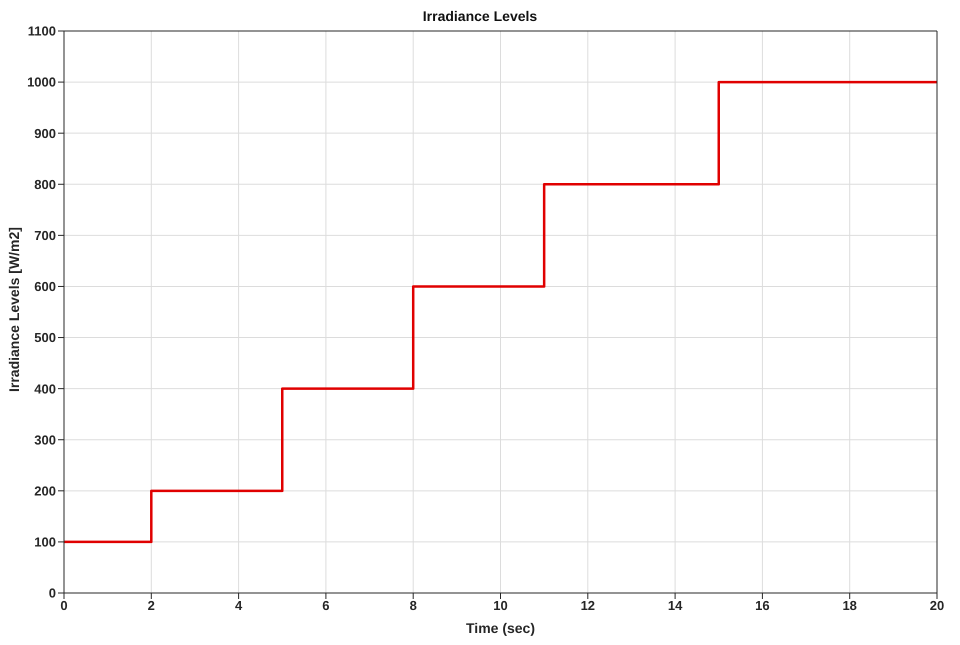 The width and height of the screenshot is (960, 645). What do you see at coordinates (64, 606) in the screenshot?
I see `x-tick-label: 0` at bounding box center [64, 606].